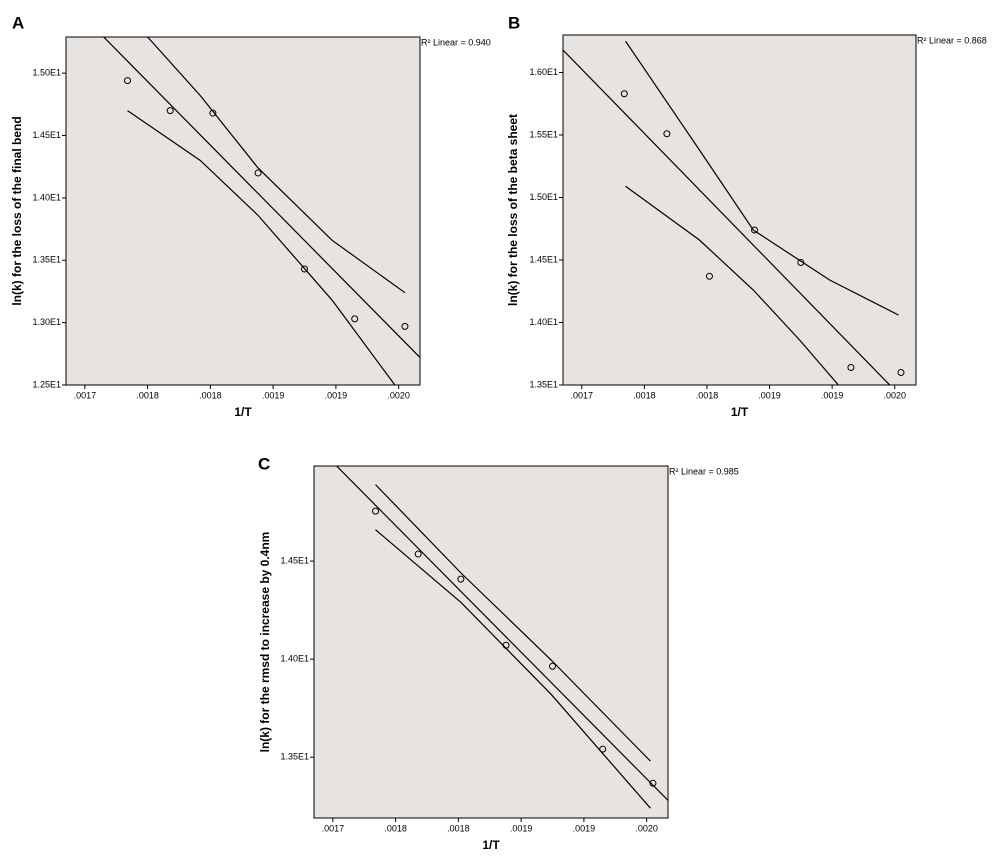  What do you see at coordinates (704, 471) in the screenshot?
I see `annotation: R² Linear = 0.985` at bounding box center [704, 471].